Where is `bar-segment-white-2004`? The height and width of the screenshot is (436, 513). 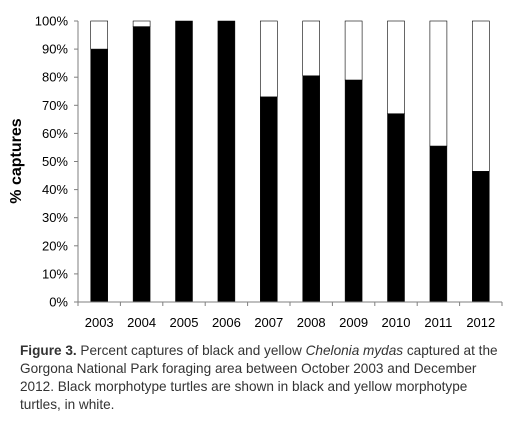 bar-segment-white-2004 is located at coordinates (141, 23).